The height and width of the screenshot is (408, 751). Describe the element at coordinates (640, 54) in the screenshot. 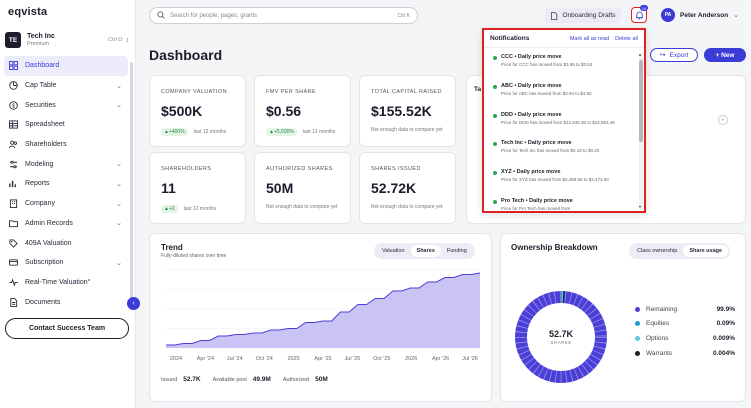

I see `scroll-up-icon: ▲` at that location.